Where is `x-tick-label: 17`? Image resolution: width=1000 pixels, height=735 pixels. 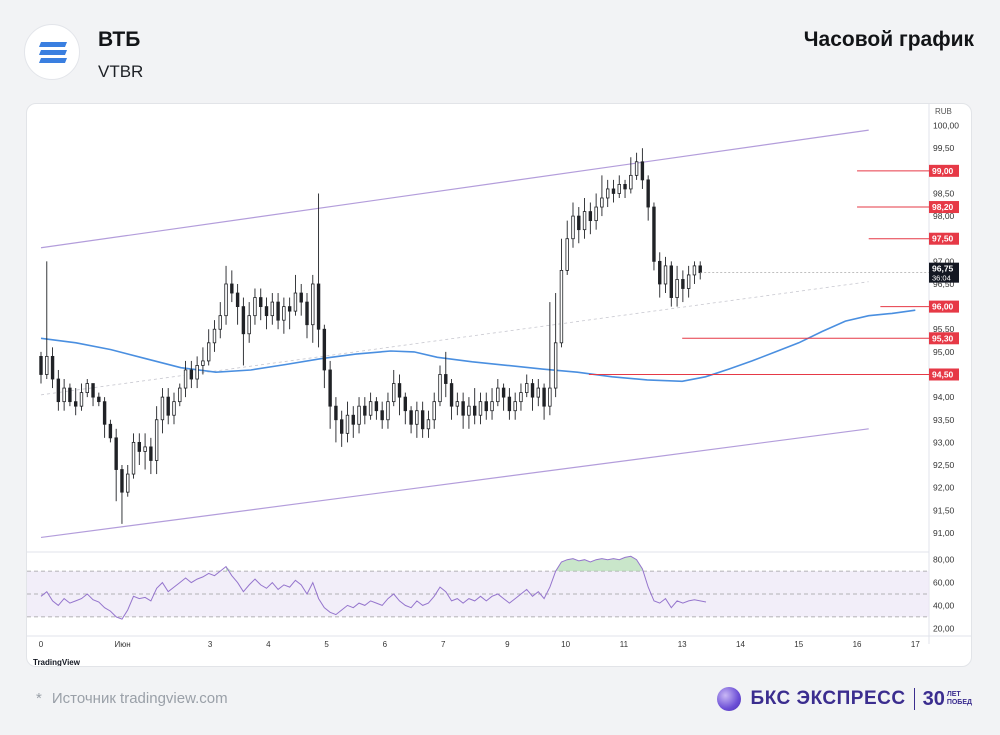 x-tick-label: 17 is located at coordinates (915, 644).